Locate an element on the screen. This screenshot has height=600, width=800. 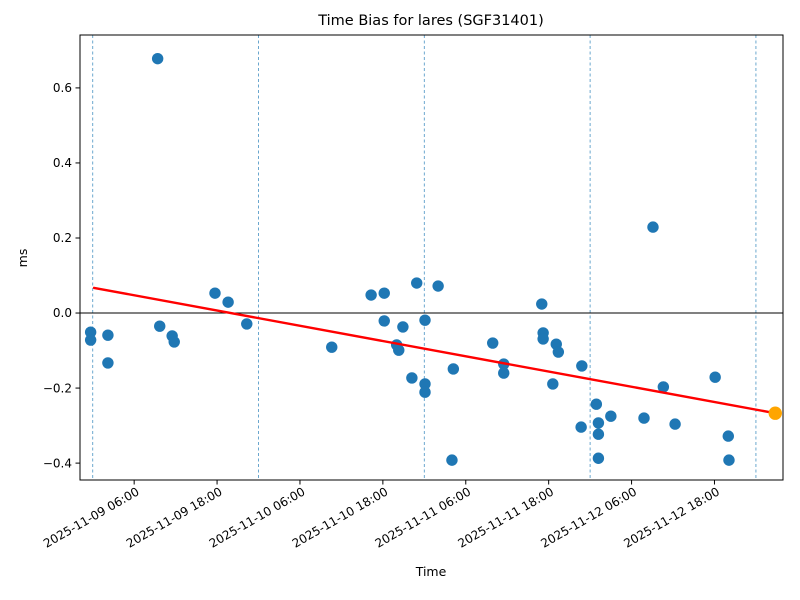
chart-title: Time Bias for lares (SGF31401) is located at coordinates (430, 21).